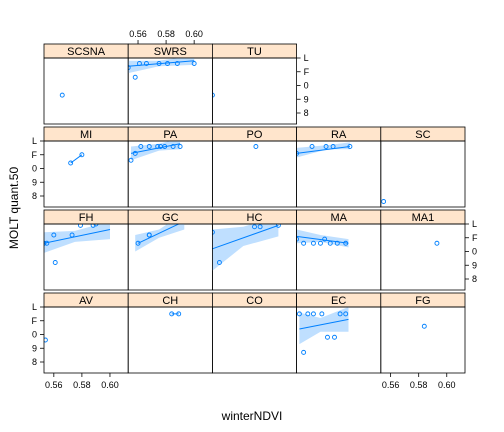  I want to click on panel-po: PO, so click(254, 167).